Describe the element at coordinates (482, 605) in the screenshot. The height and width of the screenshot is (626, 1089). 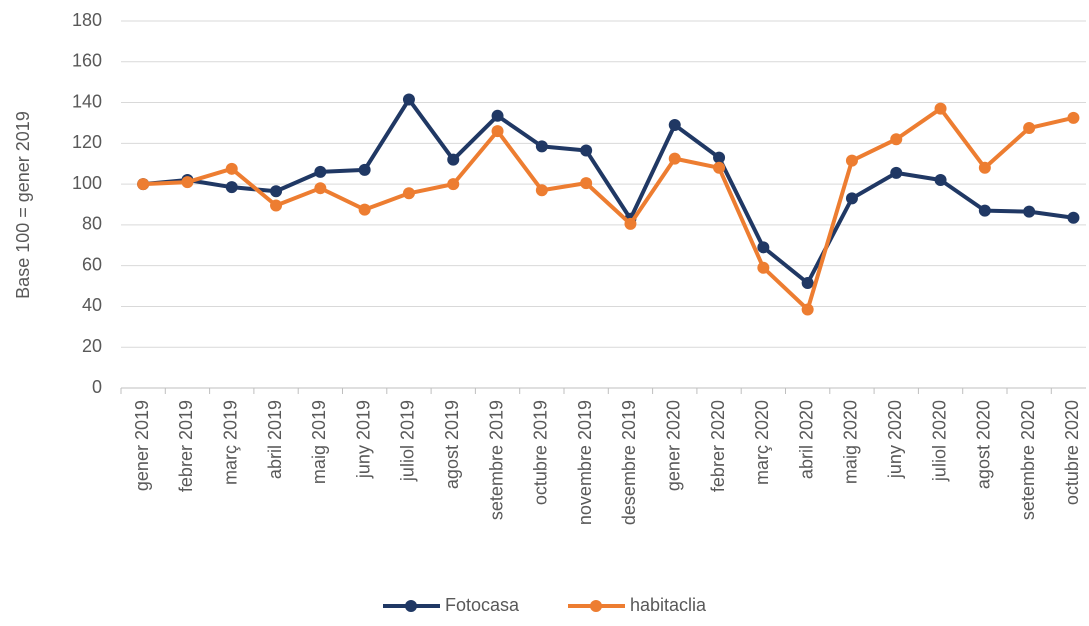
I see `legend-label: Fotocasa` at that location.